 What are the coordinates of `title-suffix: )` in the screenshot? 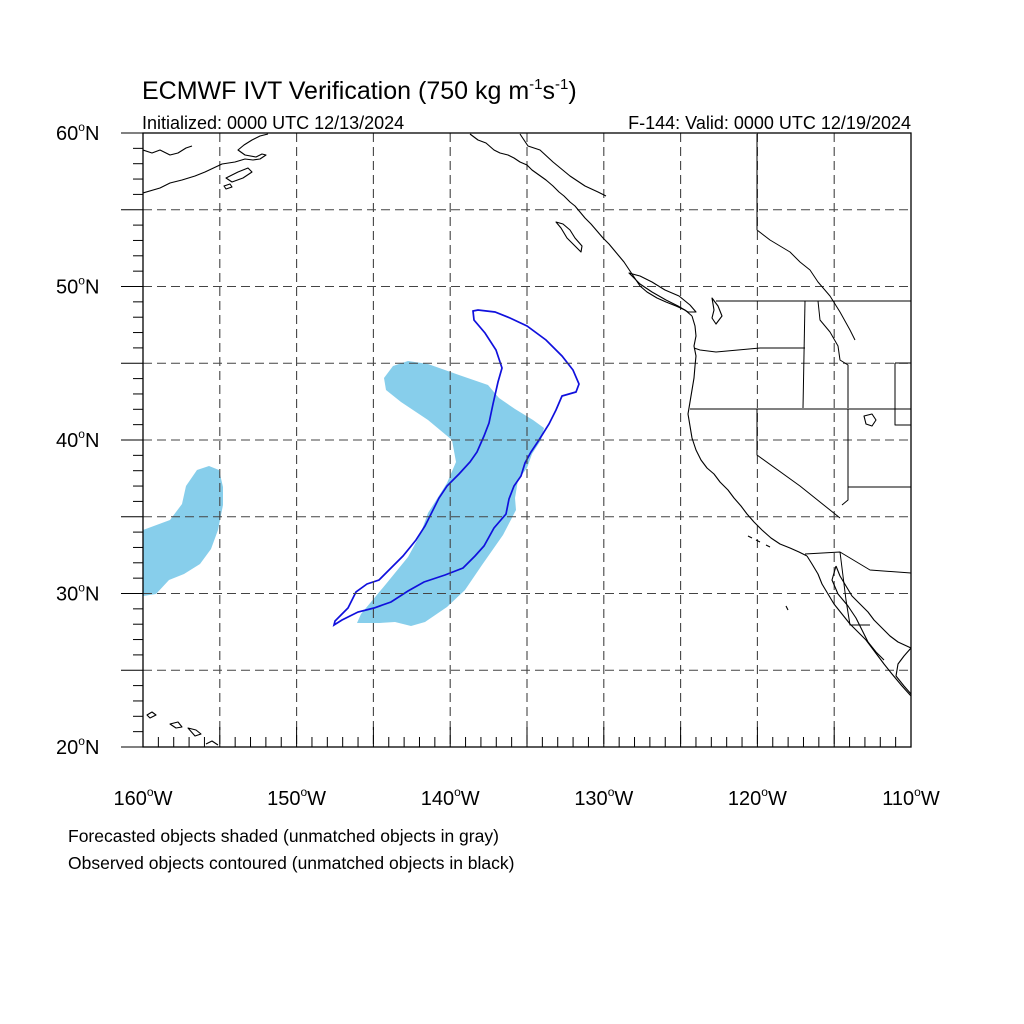 It's located at (572, 91).